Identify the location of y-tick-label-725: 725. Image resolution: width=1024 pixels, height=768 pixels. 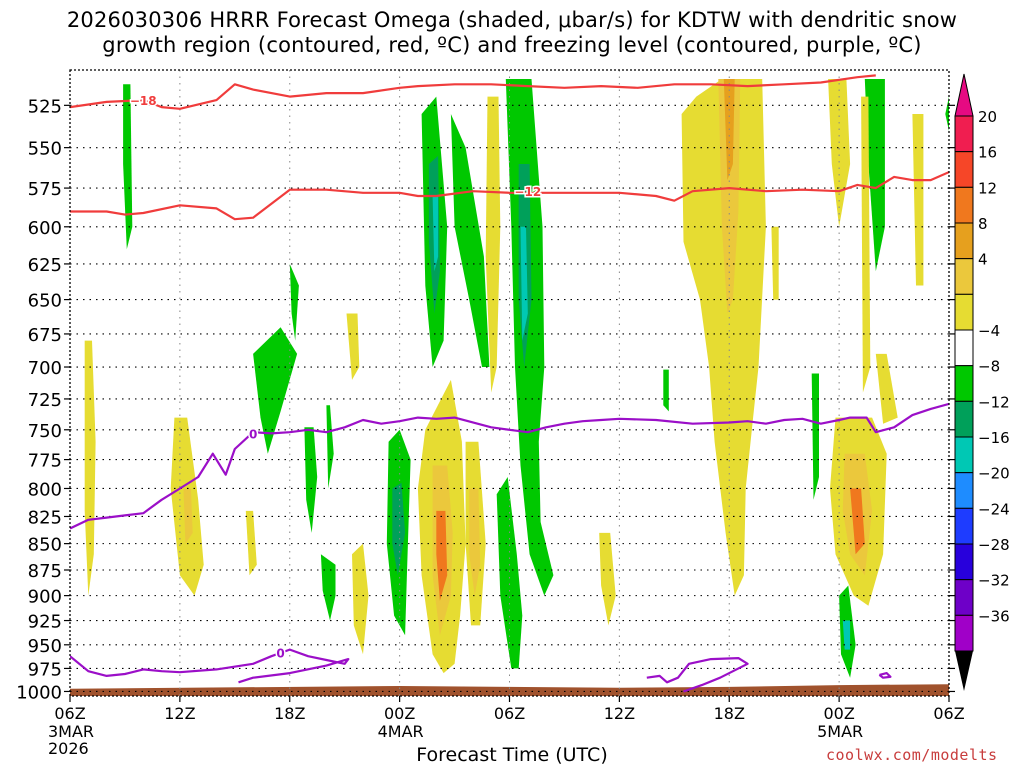
(45, 400).